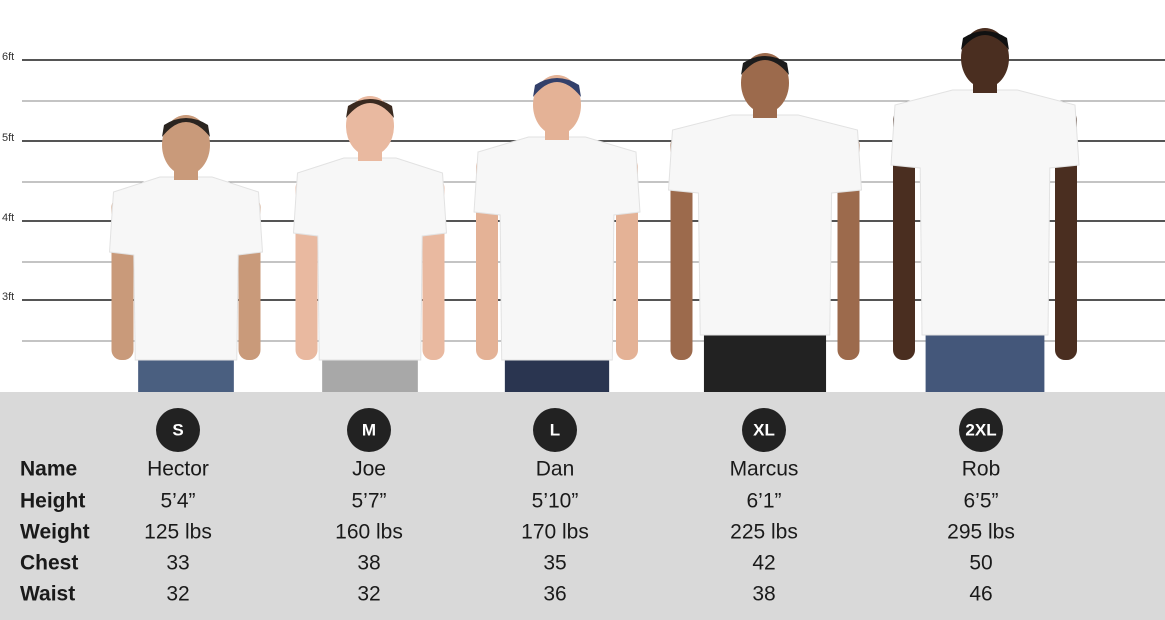  I want to click on cell: 35, so click(554, 563).